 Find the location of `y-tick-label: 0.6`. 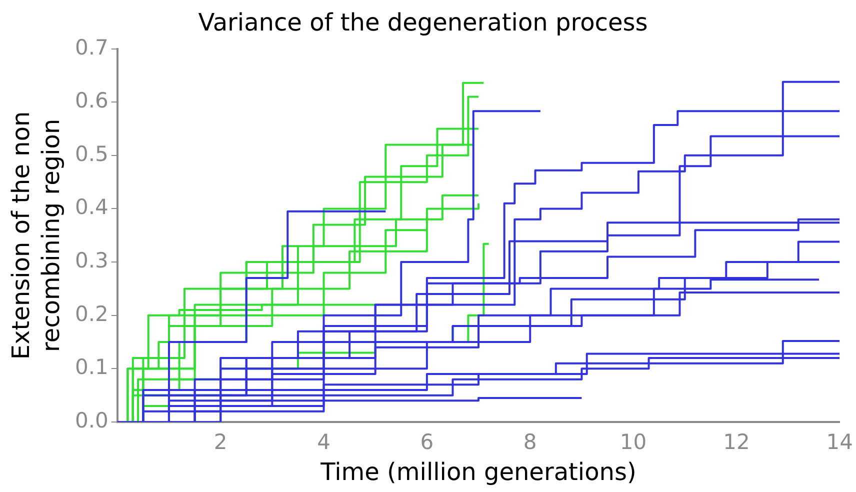

y-tick-label: 0.6 is located at coordinates (91, 100).